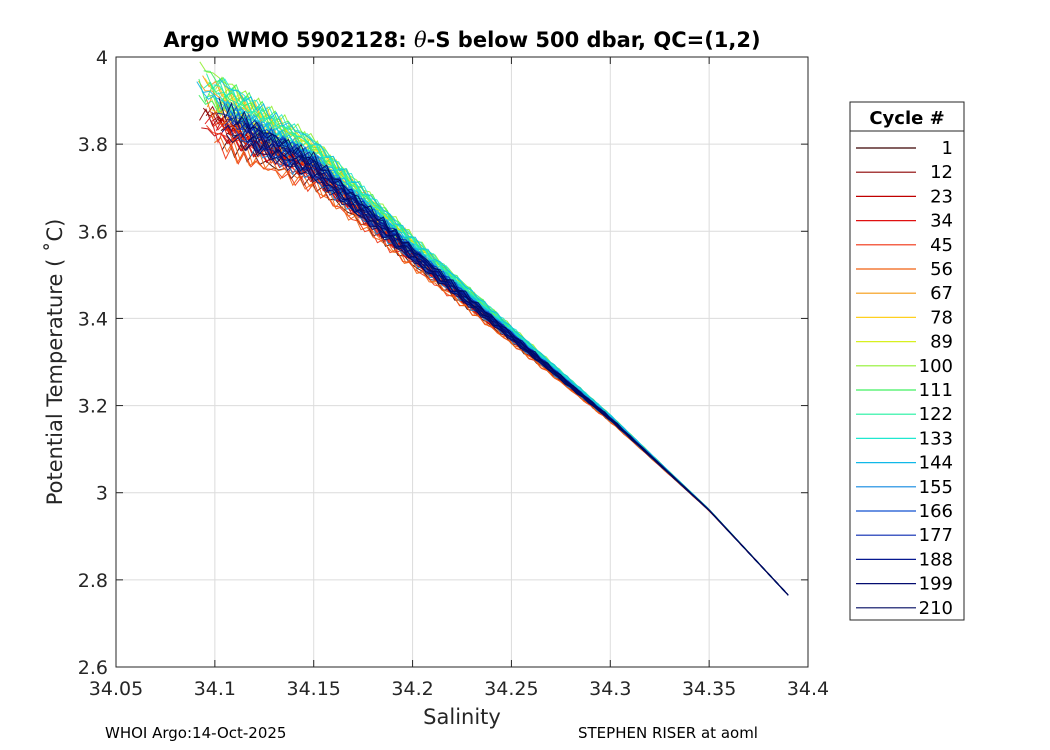 The image size is (1050, 750). I want to click on legend-label-155: 155, so click(936, 487).